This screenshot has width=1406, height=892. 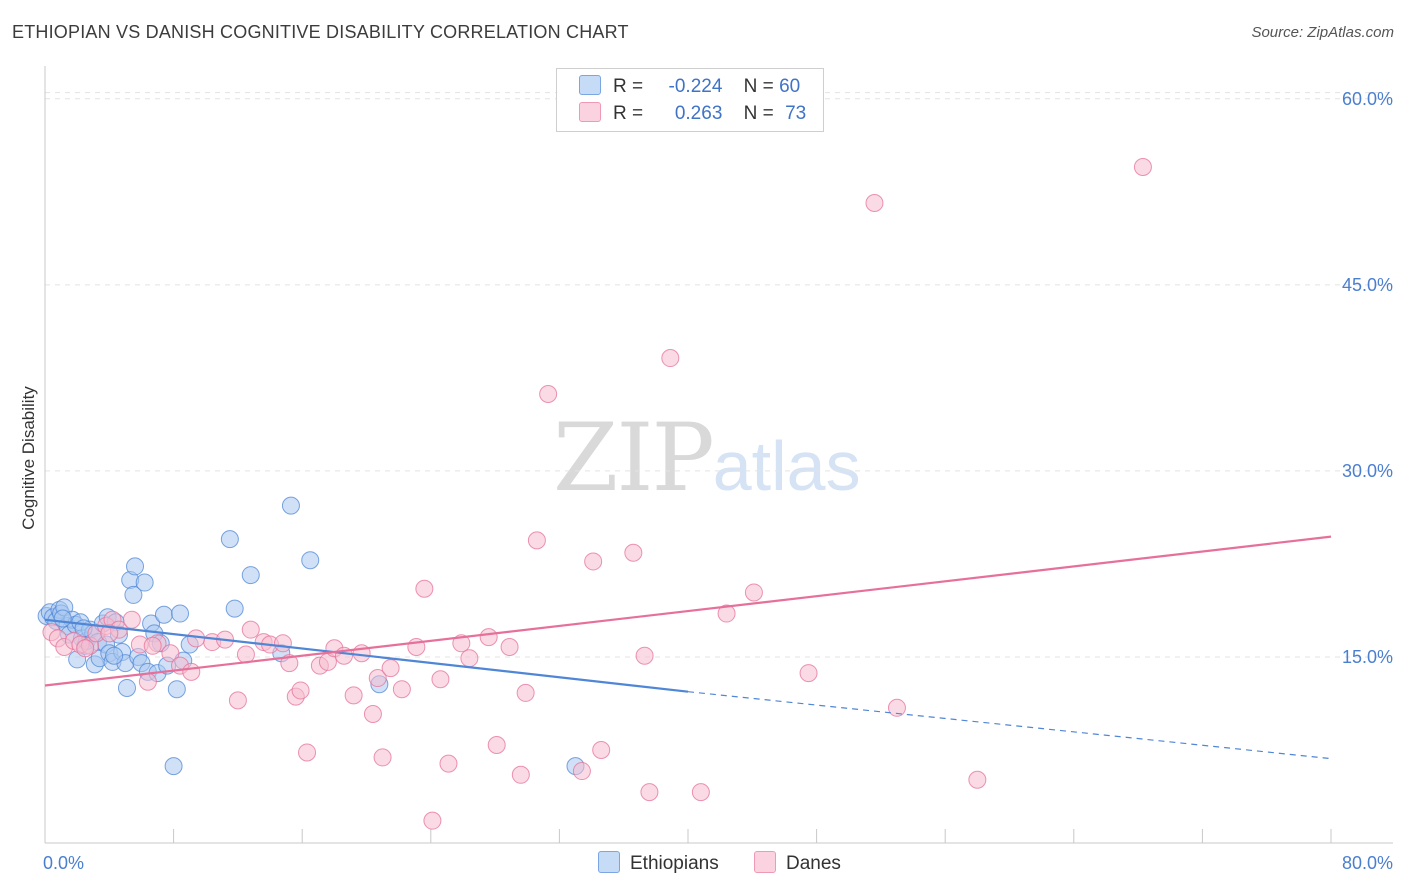 I want to click on stats-legend-row-danes: R = 0.263 N = 73, so click(x=692, y=114).